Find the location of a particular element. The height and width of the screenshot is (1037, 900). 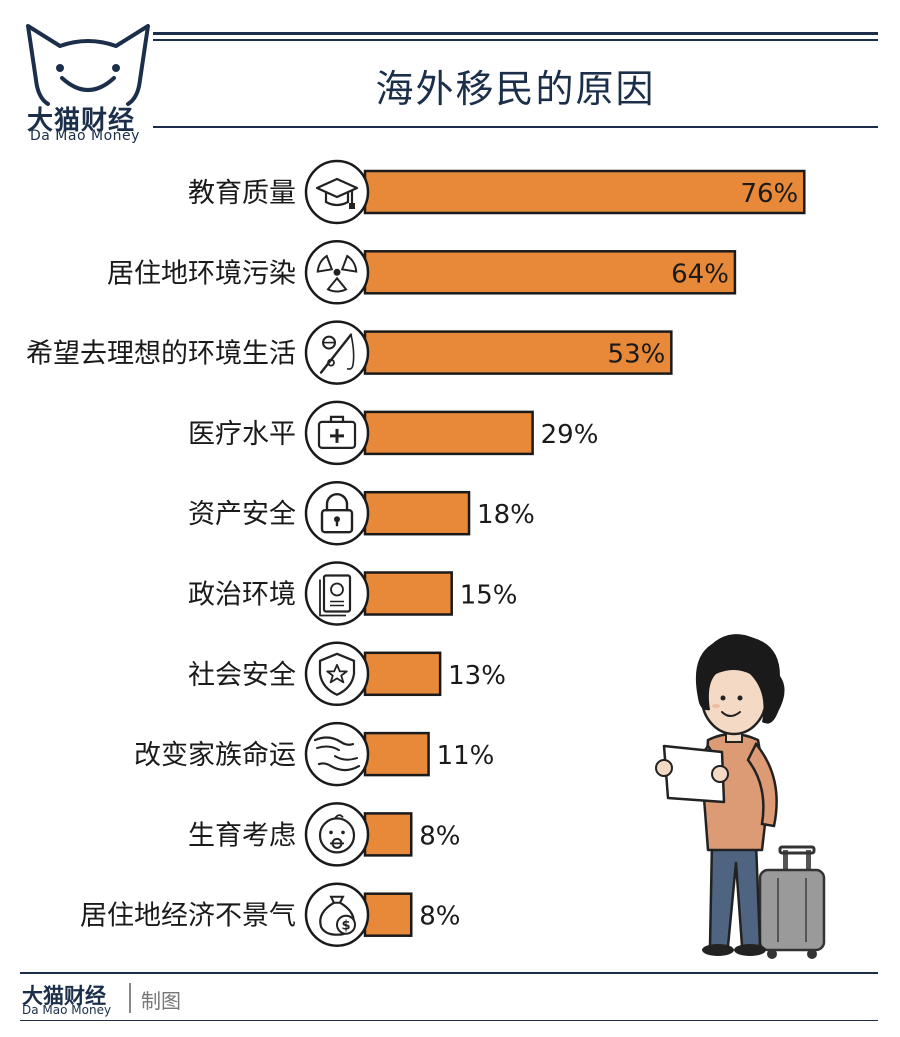

cat-logo-icon is located at coordinates (88, 65).